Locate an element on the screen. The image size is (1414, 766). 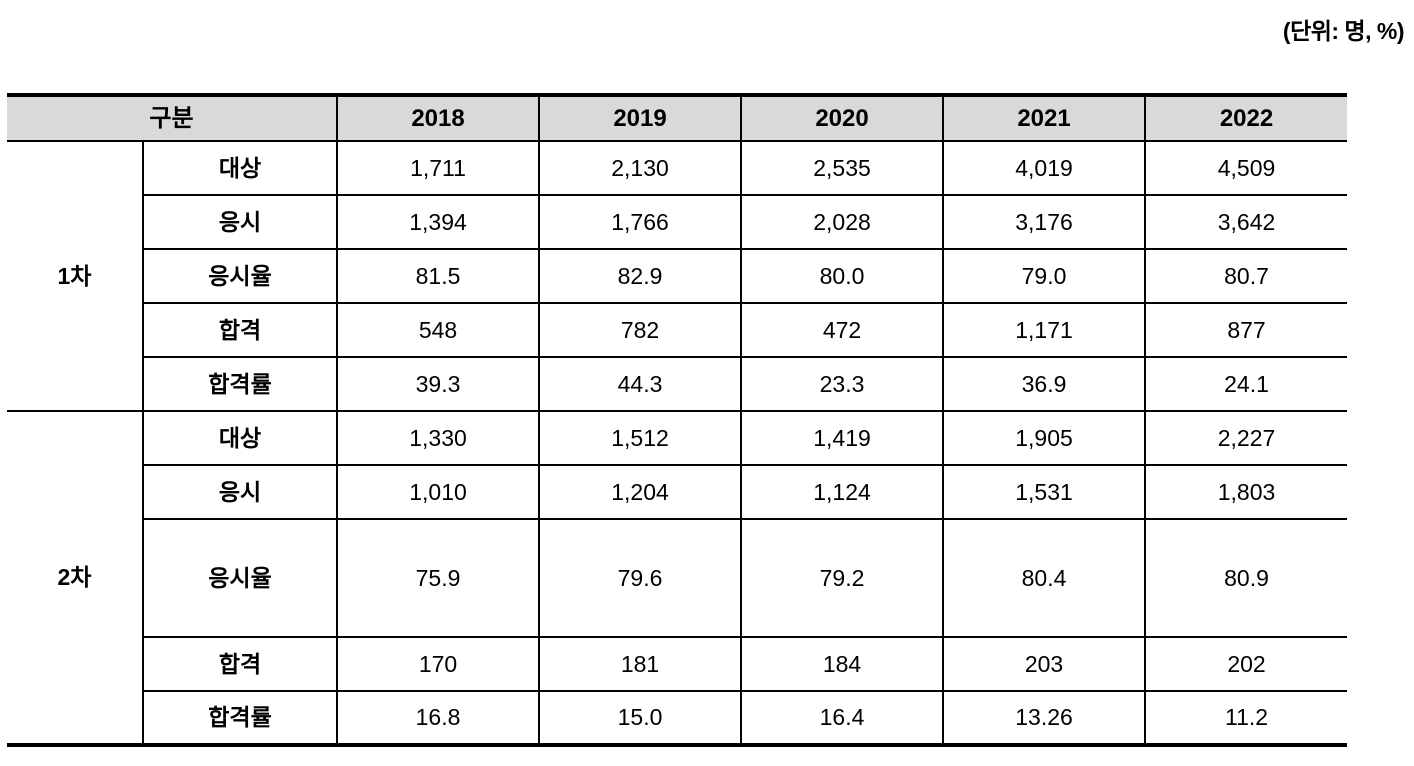
group-cell-round2: 2차 is located at coordinates (75, 578).